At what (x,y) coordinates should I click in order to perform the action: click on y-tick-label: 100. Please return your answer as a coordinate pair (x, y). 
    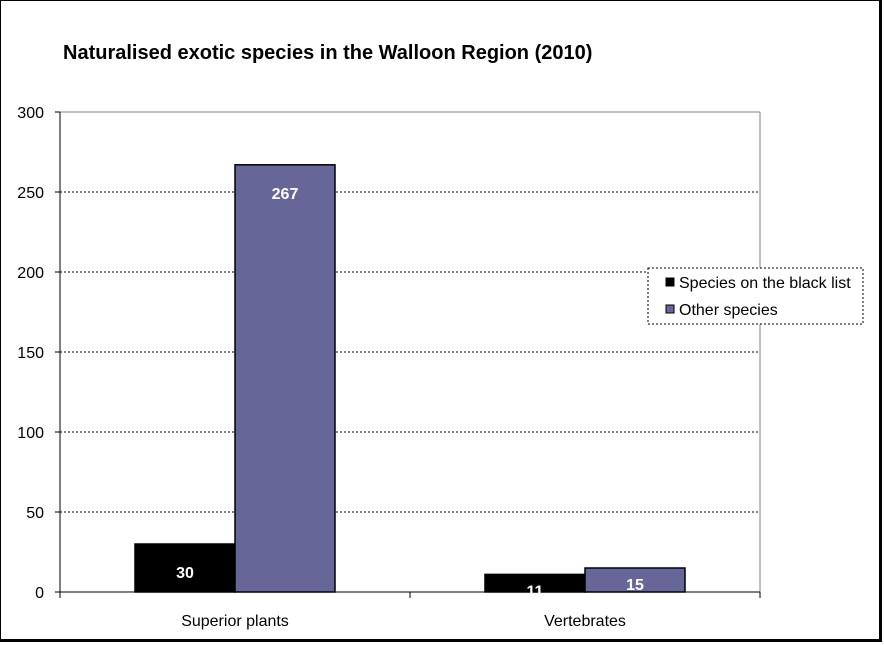
    Looking at the image, I should click on (30, 433).